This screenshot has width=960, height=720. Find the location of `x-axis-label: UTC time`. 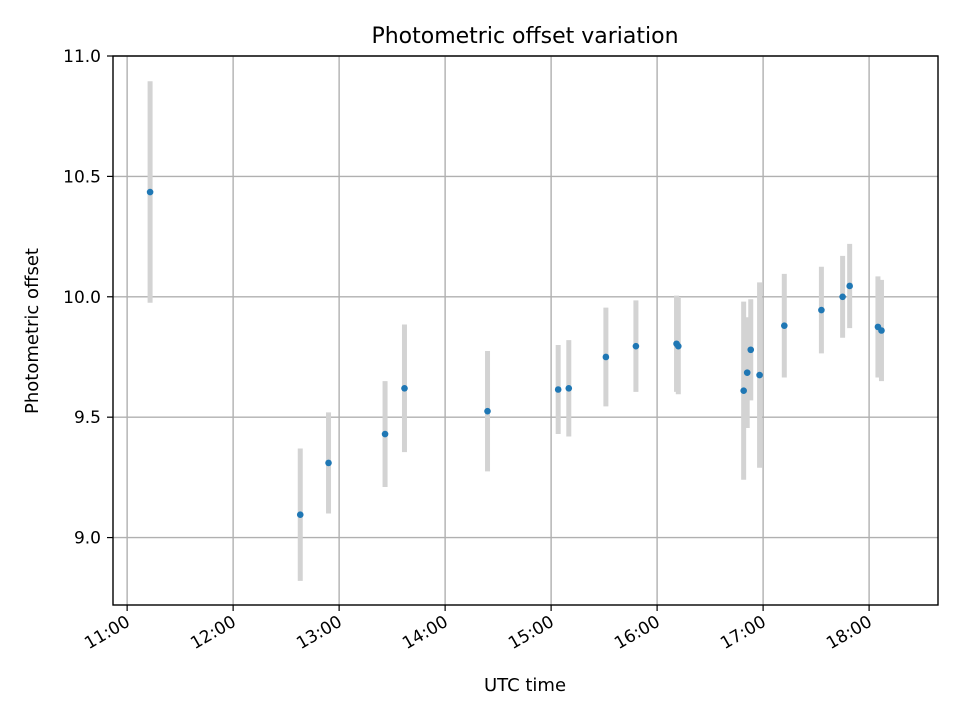

x-axis-label: UTC time is located at coordinates (525, 685).